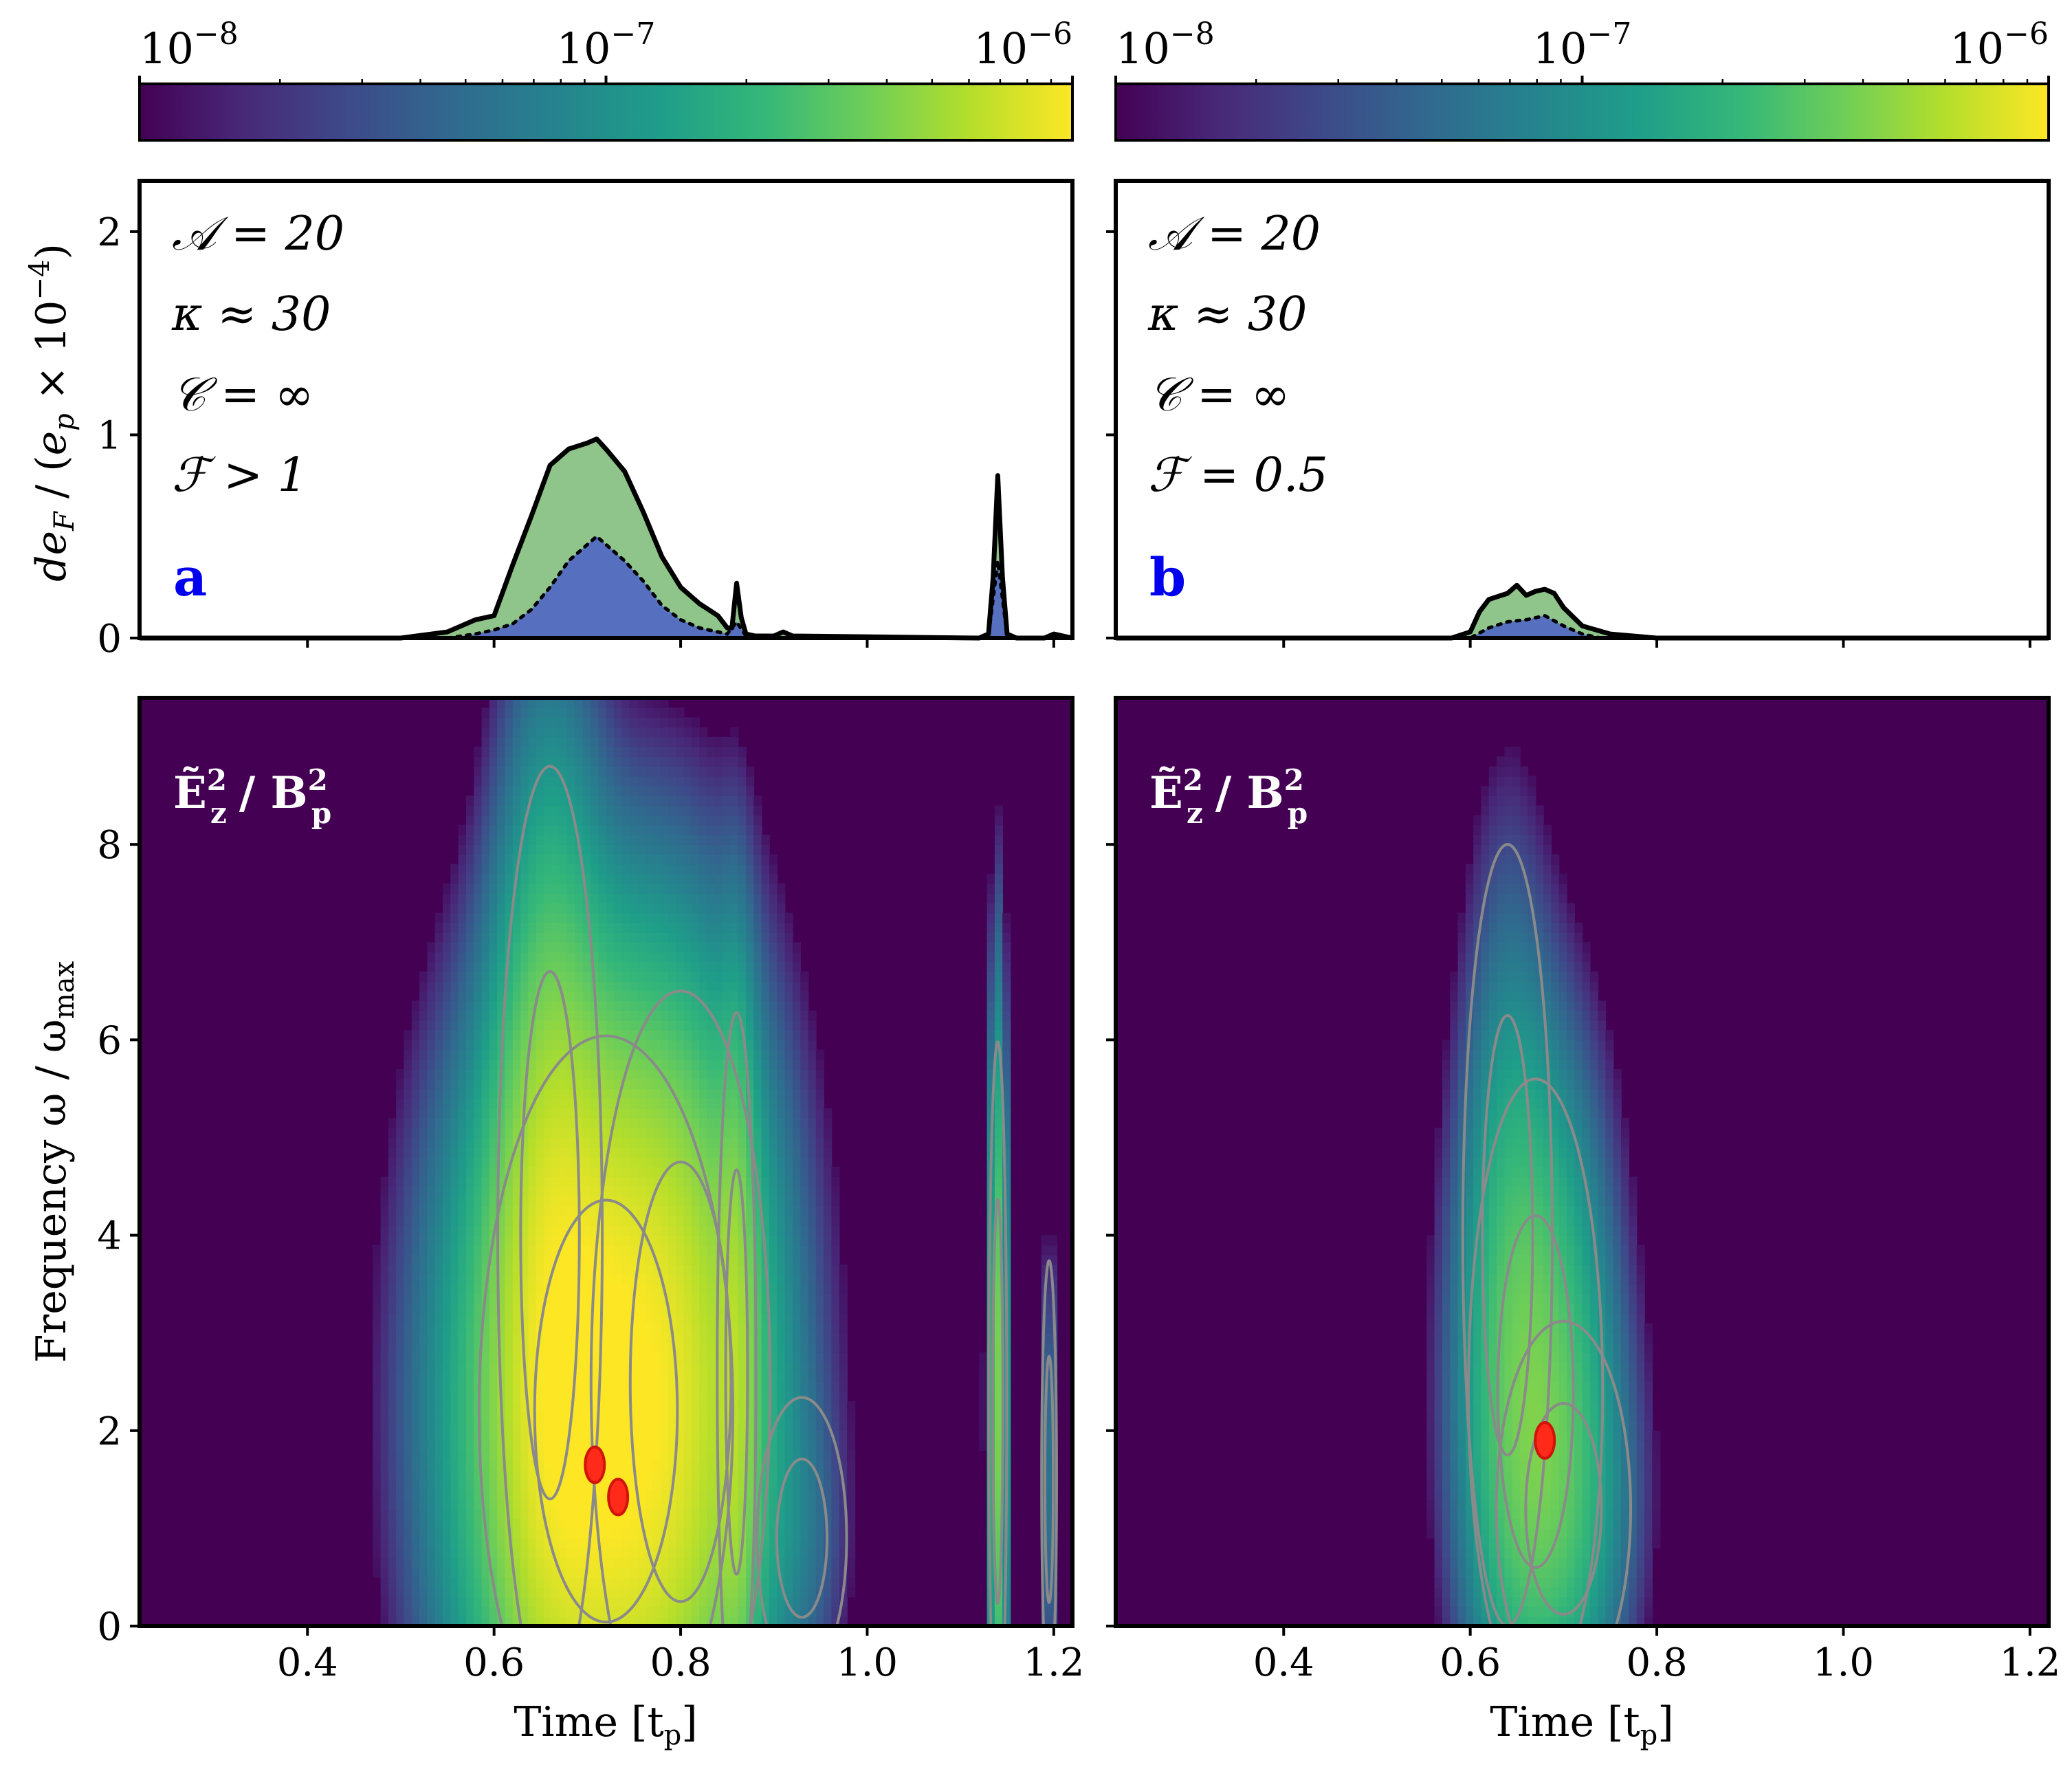  I want to click on panel-label-a: a, so click(190, 577).